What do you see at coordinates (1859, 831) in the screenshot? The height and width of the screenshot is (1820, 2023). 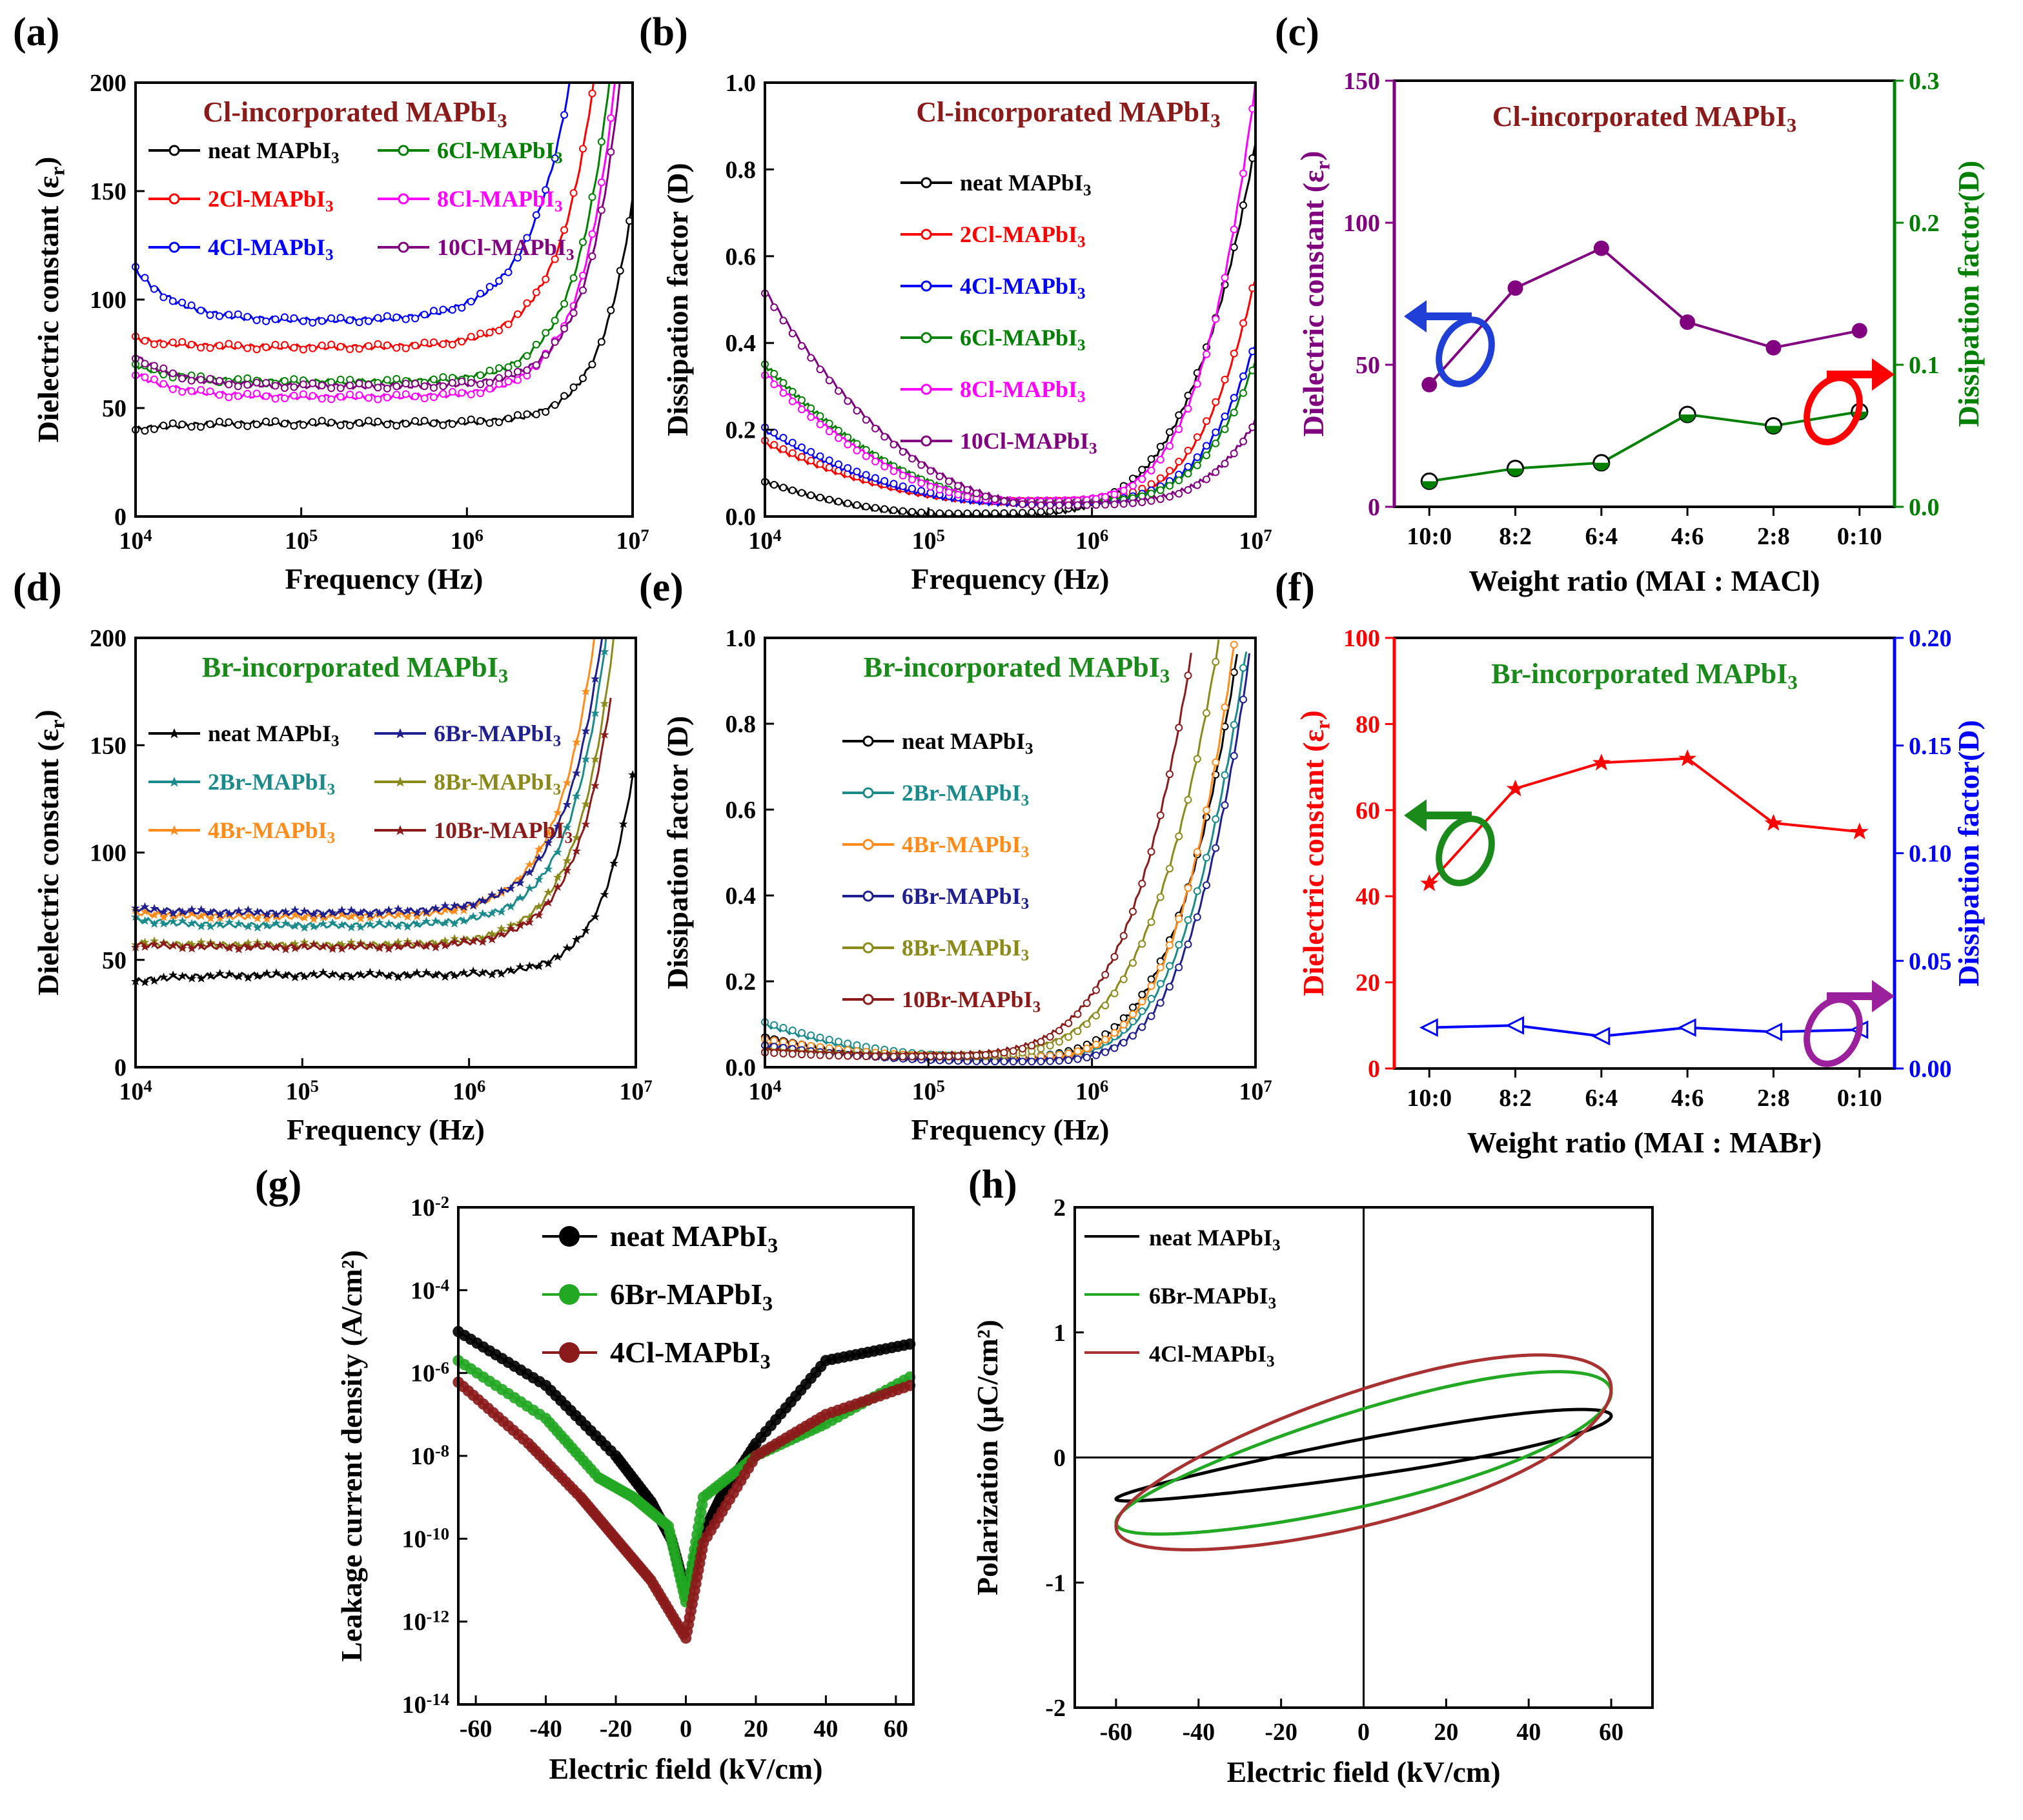 I see `data-point-left` at bounding box center [1859, 831].